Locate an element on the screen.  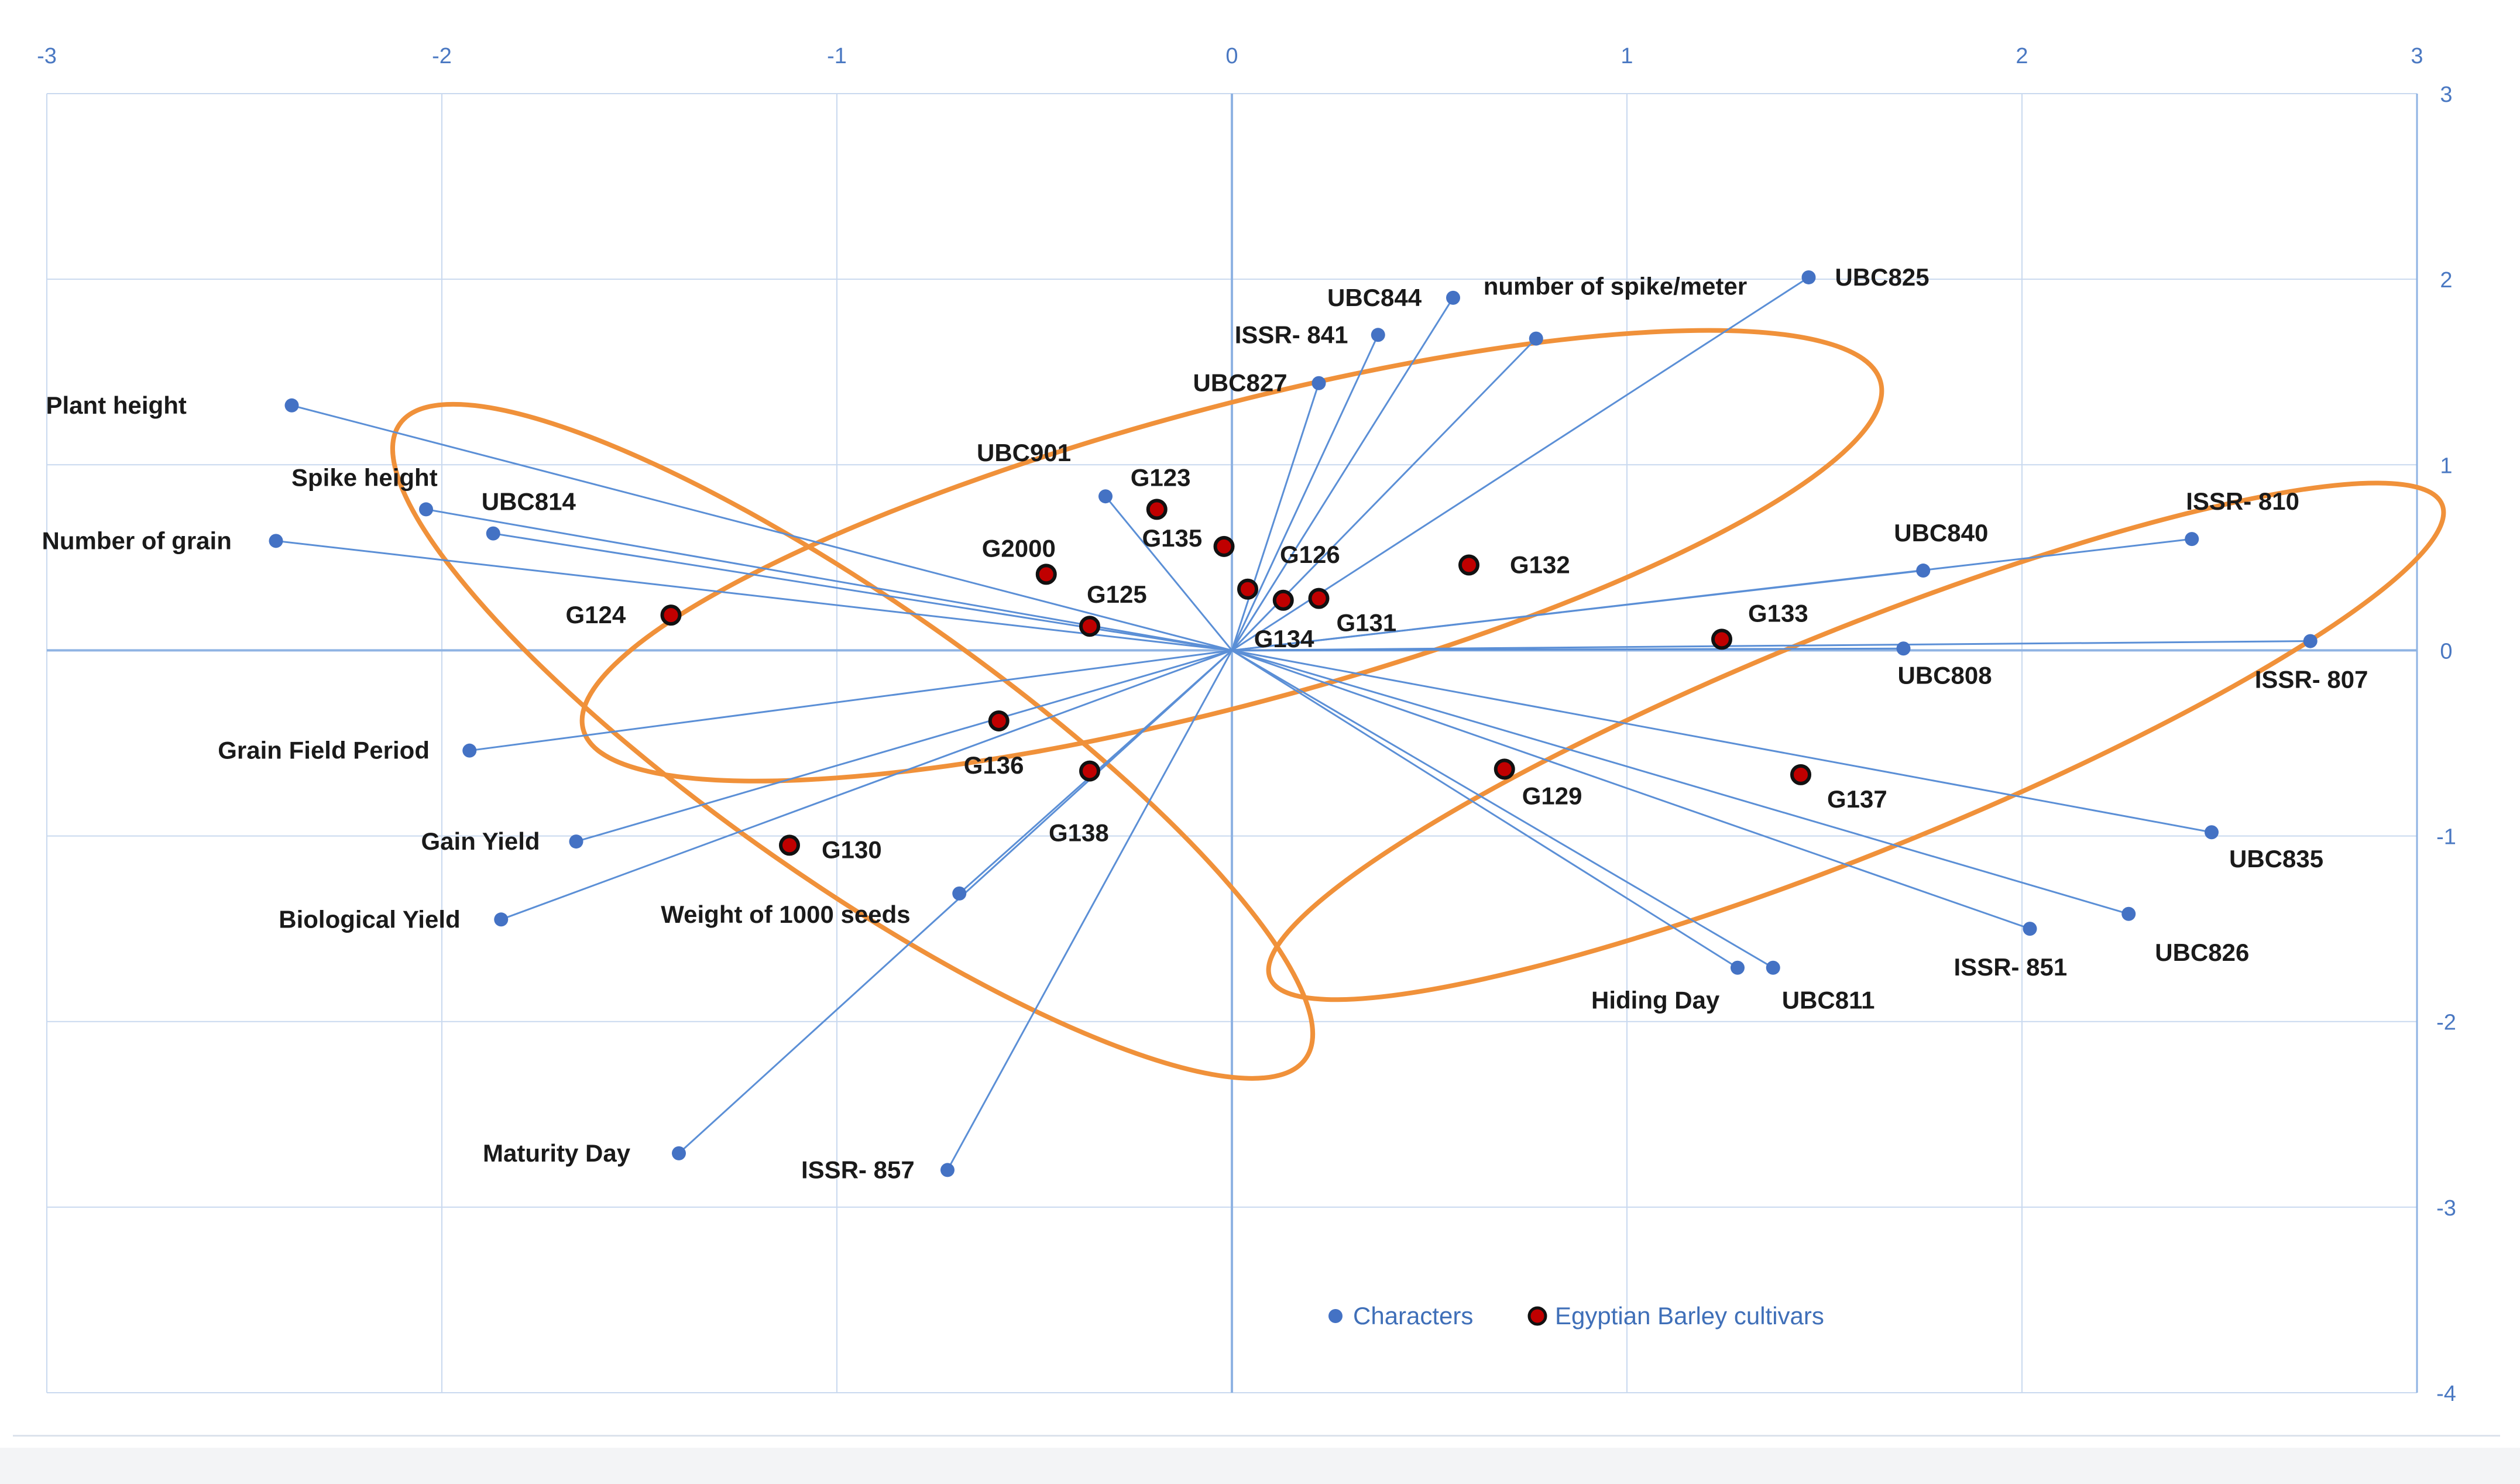
label-ubc827: UBC827 is located at coordinates (1241, 383).